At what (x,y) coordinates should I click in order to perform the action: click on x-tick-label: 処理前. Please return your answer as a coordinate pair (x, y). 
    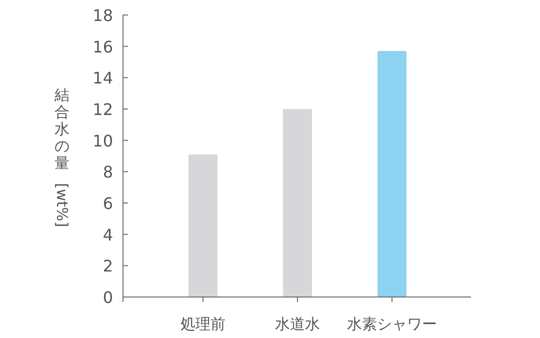
    Looking at the image, I should click on (203, 324).